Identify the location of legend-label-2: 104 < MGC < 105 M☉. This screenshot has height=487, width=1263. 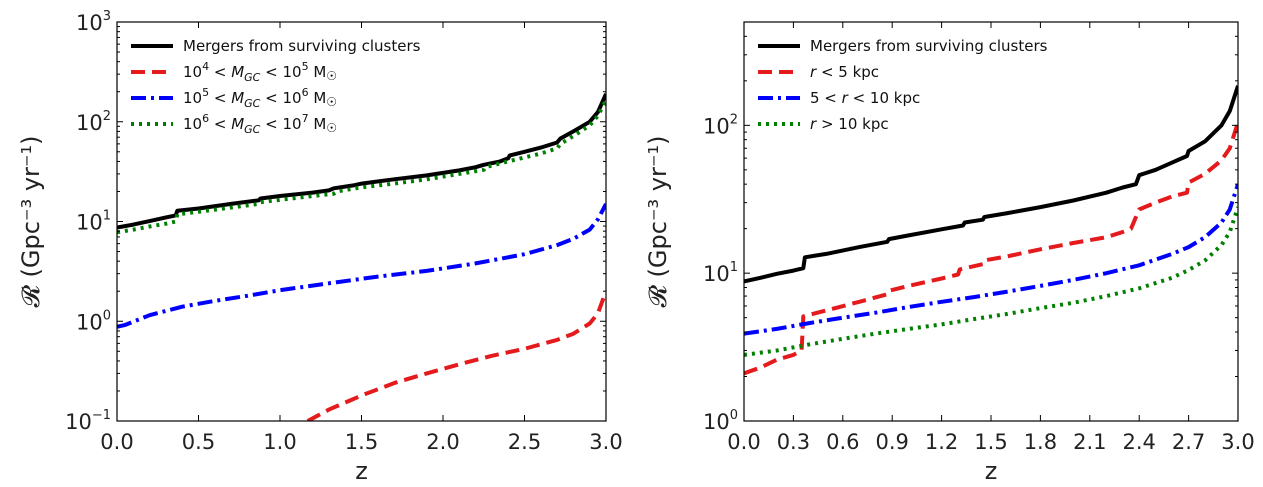
(260, 72).